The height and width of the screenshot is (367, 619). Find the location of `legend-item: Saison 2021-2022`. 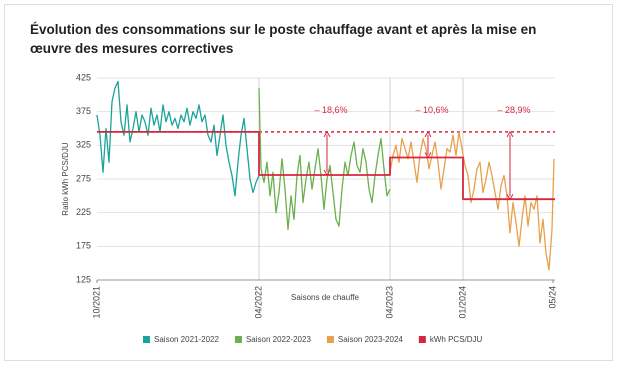

legend-item: Saison 2021-2022 is located at coordinates (181, 339).